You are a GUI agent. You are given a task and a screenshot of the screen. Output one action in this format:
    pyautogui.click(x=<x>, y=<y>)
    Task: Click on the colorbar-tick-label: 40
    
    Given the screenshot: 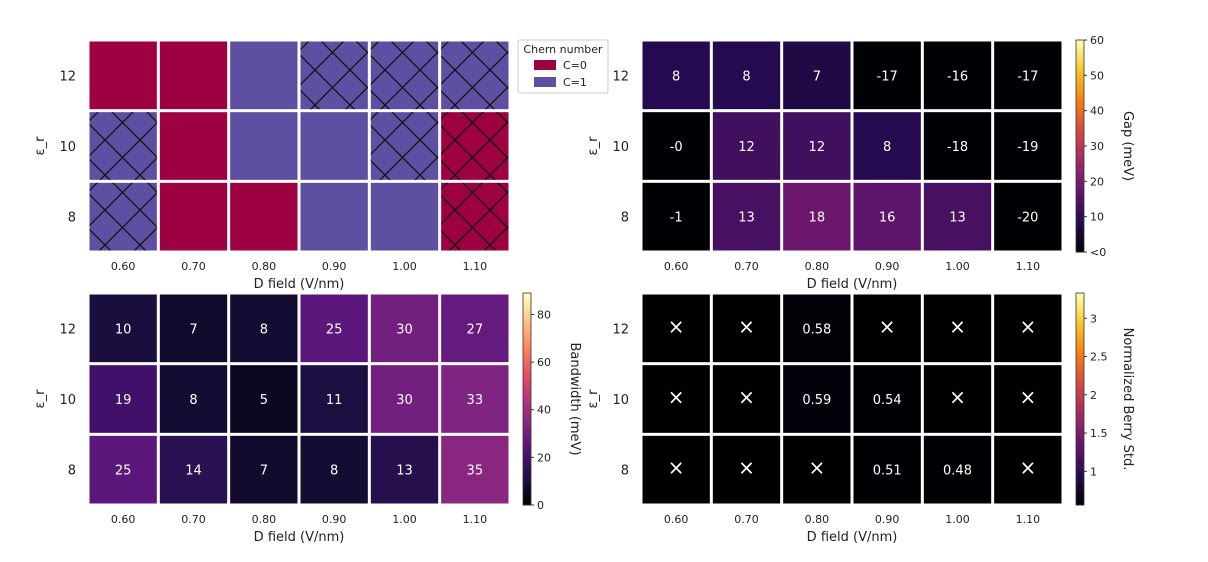 What is the action you would take?
    pyautogui.click(x=544, y=410)
    